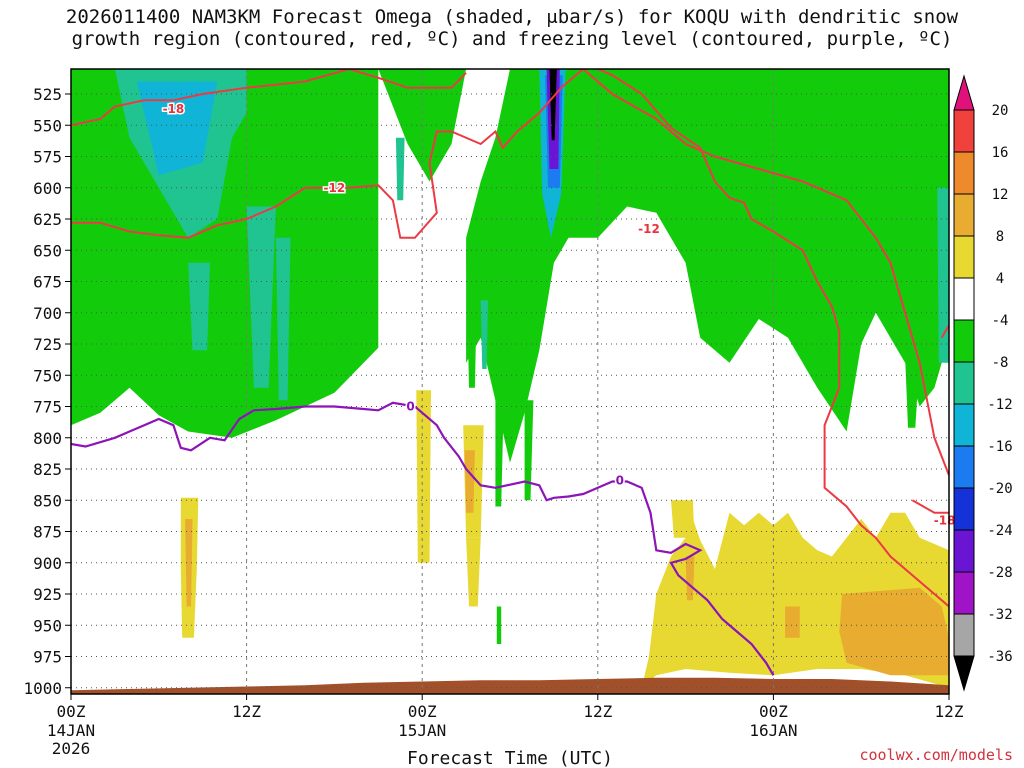 The height and width of the screenshot is (768, 1024). Describe the element at coordinates (999, 615) in the screenshot. I see `colorbar-label-12: -32` at that location.